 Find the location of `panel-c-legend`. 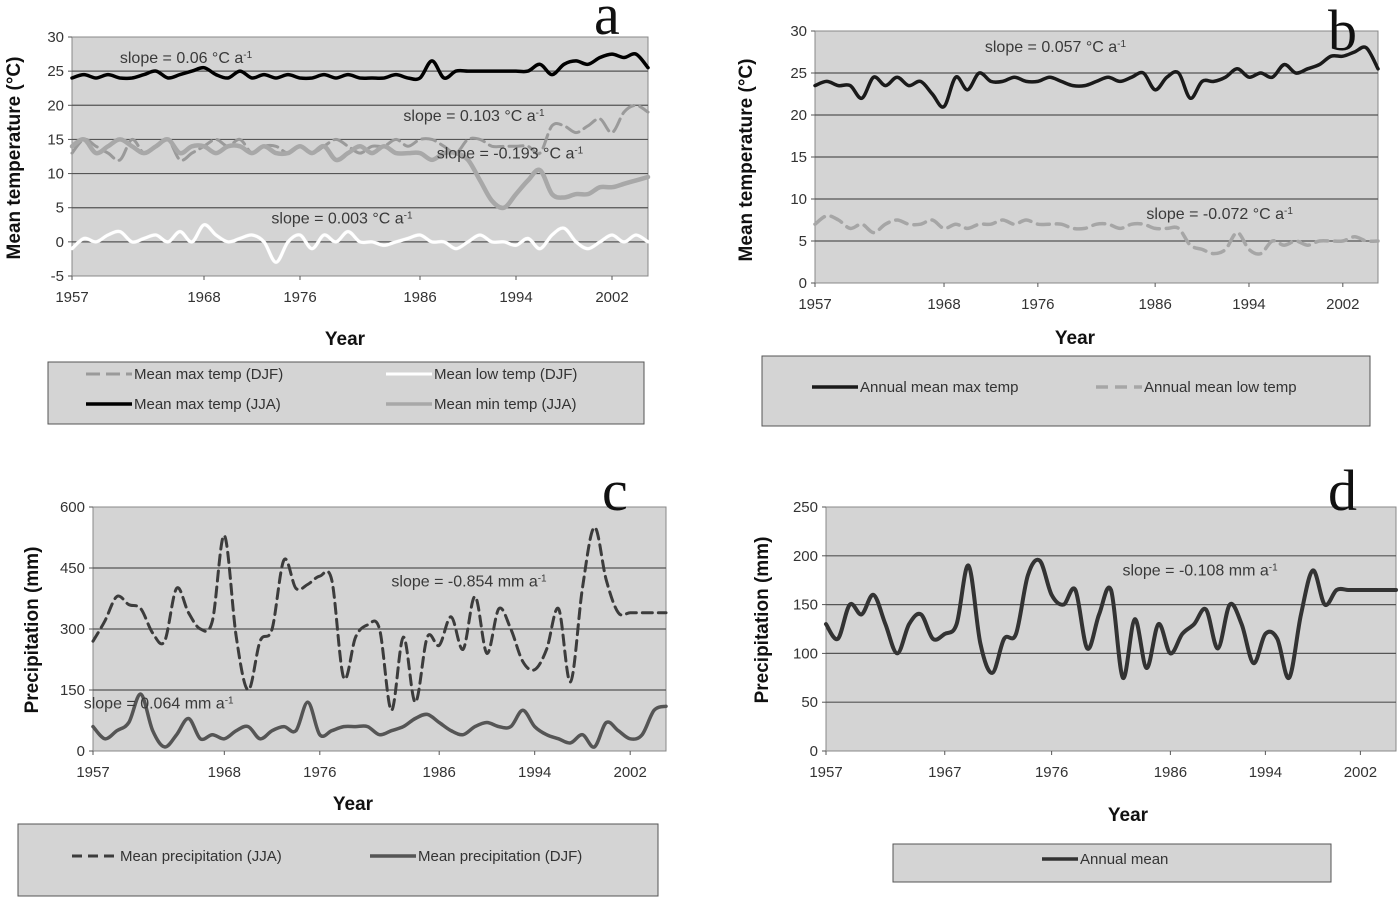

panel-c-legend is located at coordinates (338, 860).